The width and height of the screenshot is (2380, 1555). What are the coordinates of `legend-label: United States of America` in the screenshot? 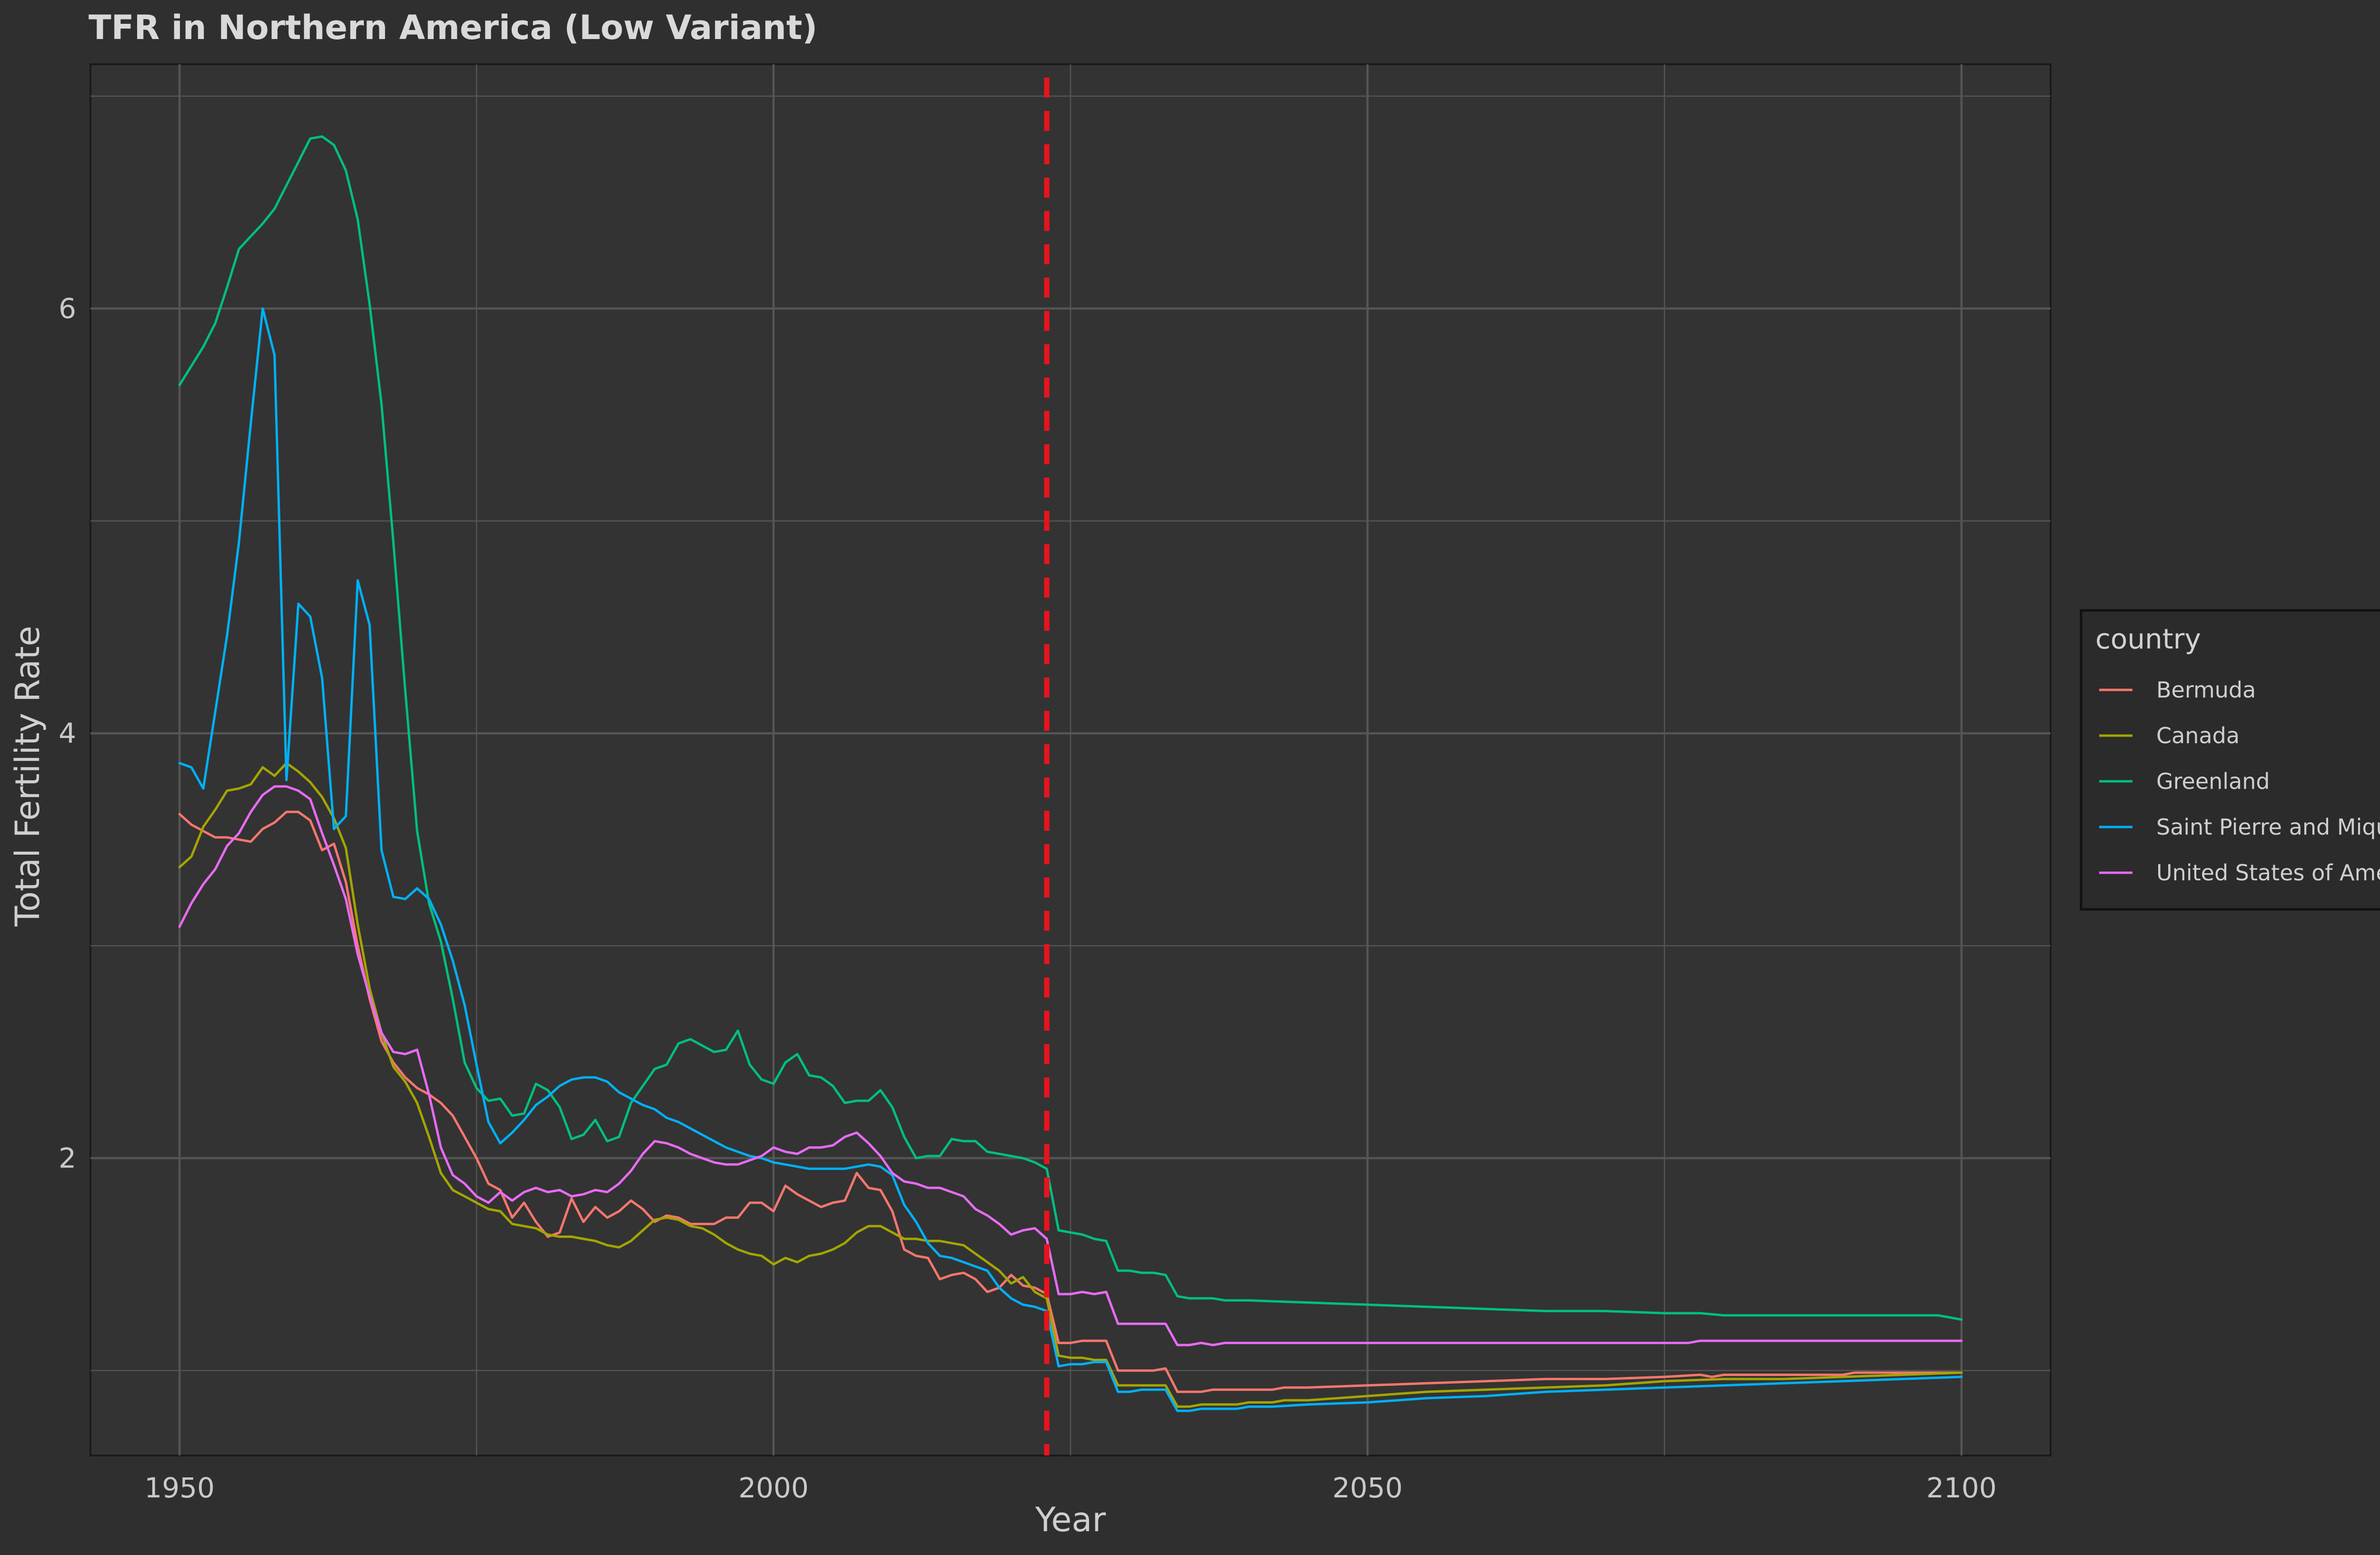 It's located at (2268, 873).